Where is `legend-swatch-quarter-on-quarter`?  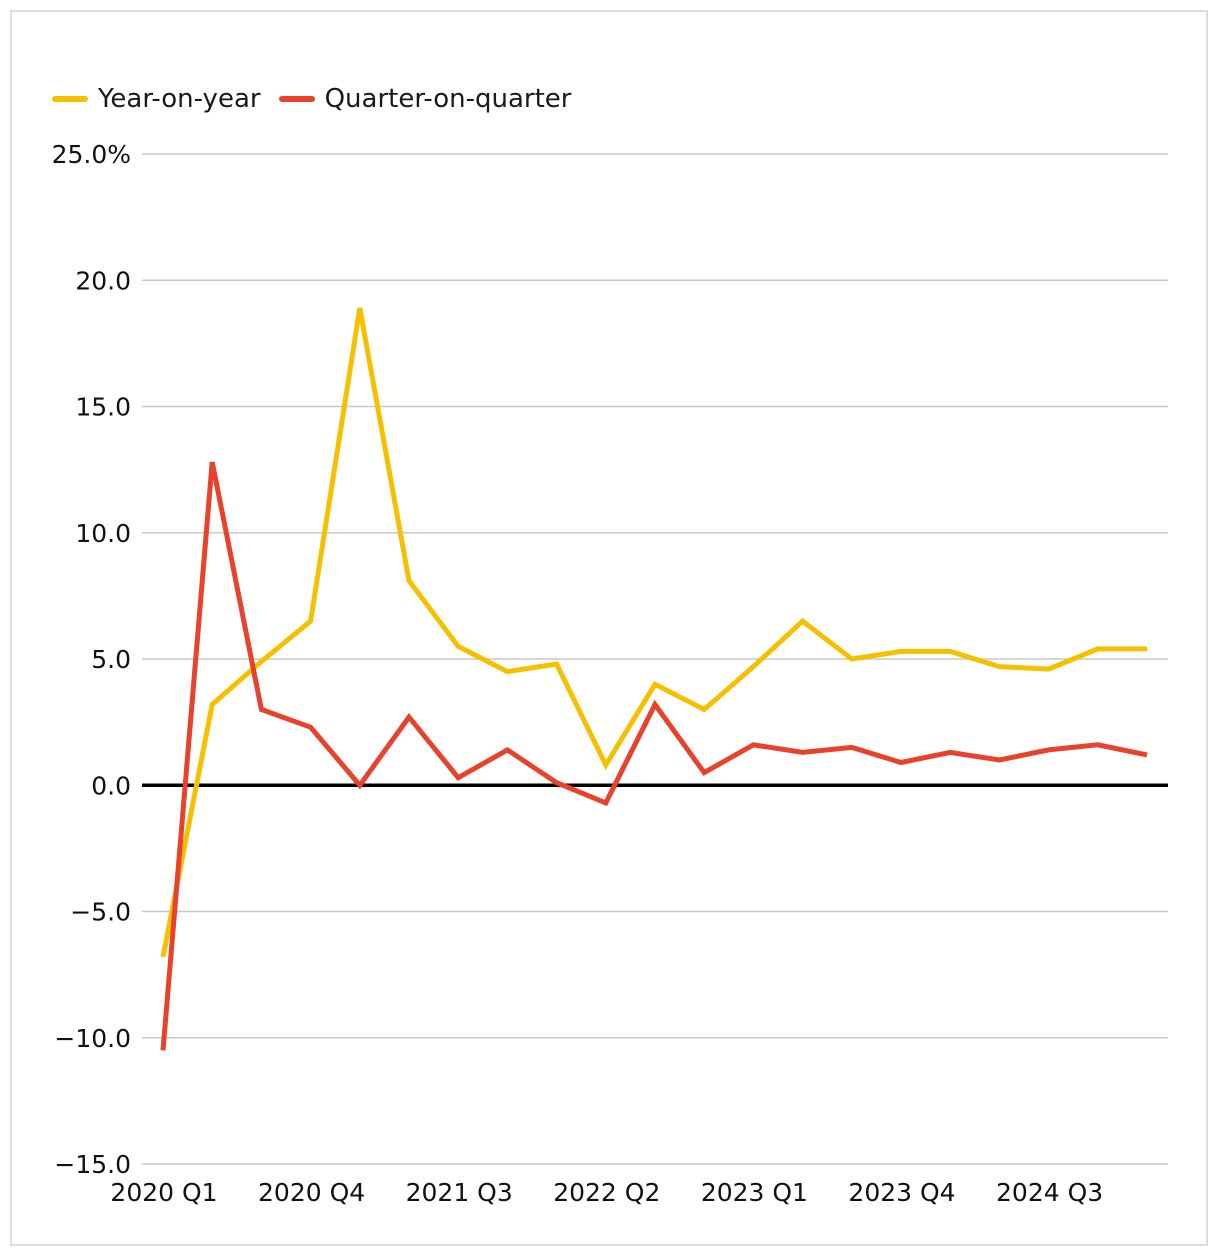
legend-swatch-quarter-on-quarter is located at coordinates (296, 99).